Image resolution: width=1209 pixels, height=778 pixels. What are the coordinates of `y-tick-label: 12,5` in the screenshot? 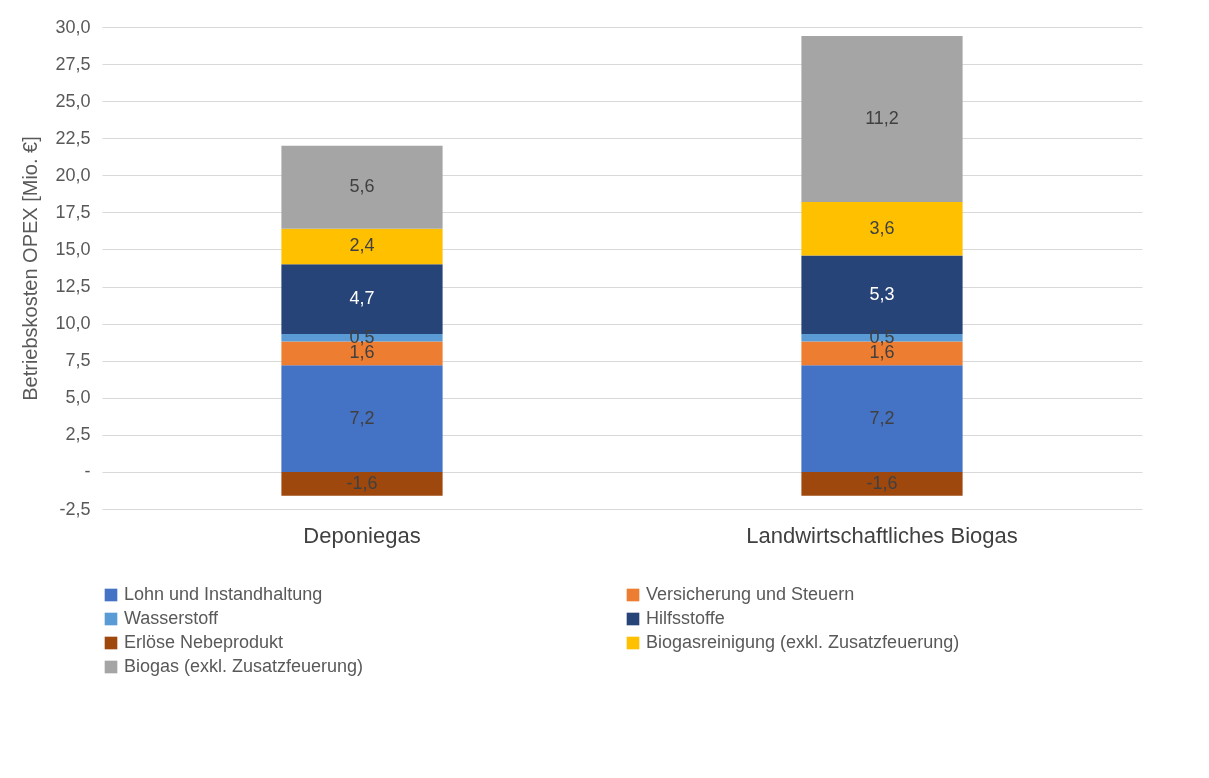 It's located at (73, 286).